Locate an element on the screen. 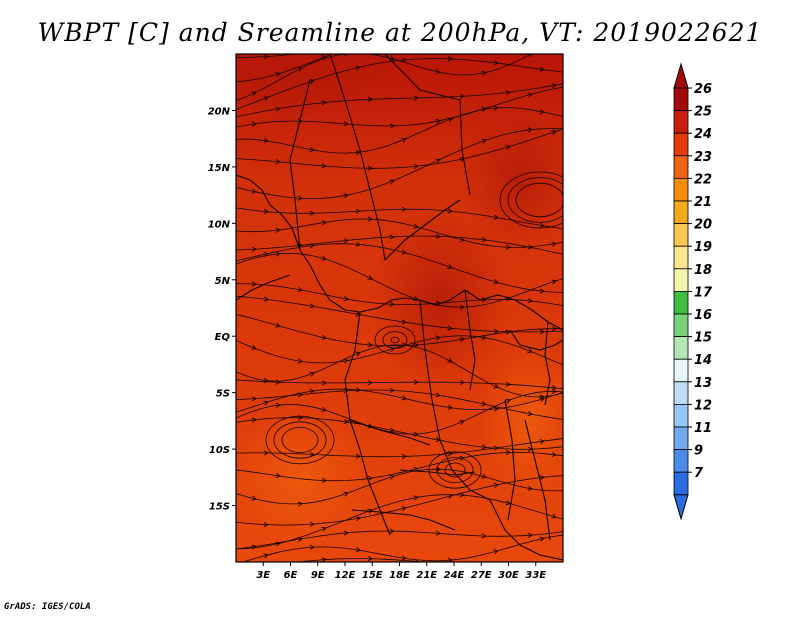 The width and height of the screenshot is (800, 618). colorbar-label: 11 is located at coordinates (703, 428).